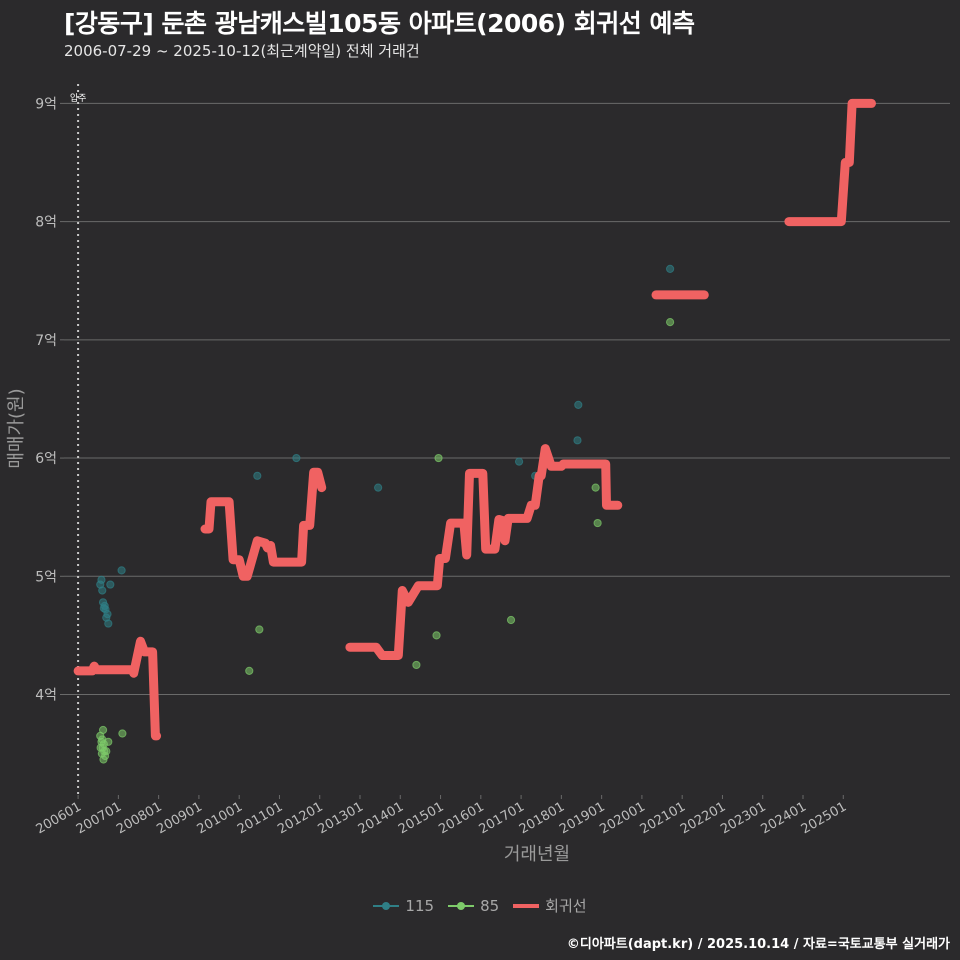 This screenshot has height=960, width=960. I want to click on x-tick-label: 202501, so click(824, 818).